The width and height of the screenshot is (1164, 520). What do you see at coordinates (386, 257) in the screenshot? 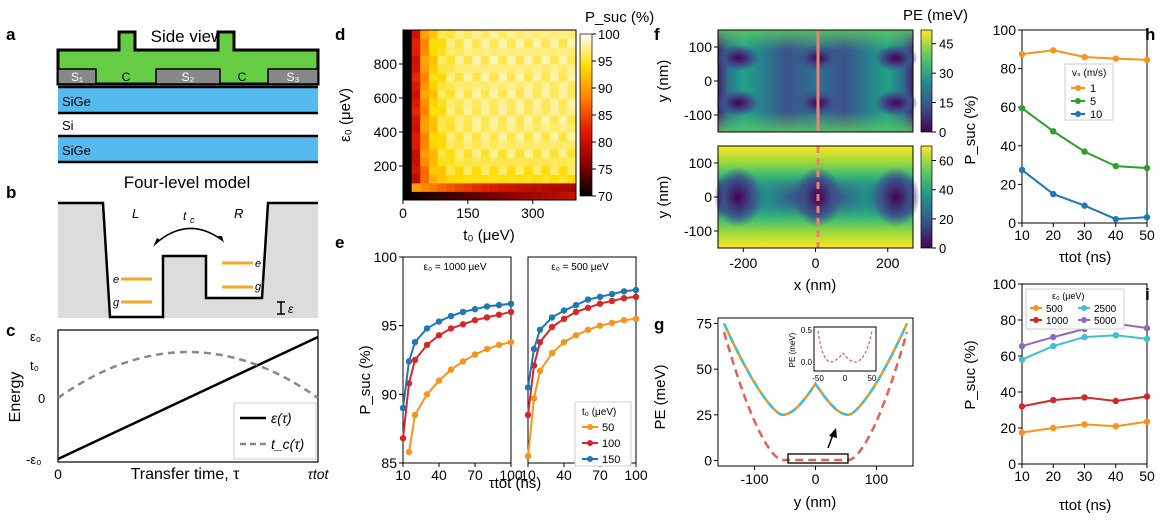
I see `e1-ytick-label: 100` at bounding box center [386, 257].